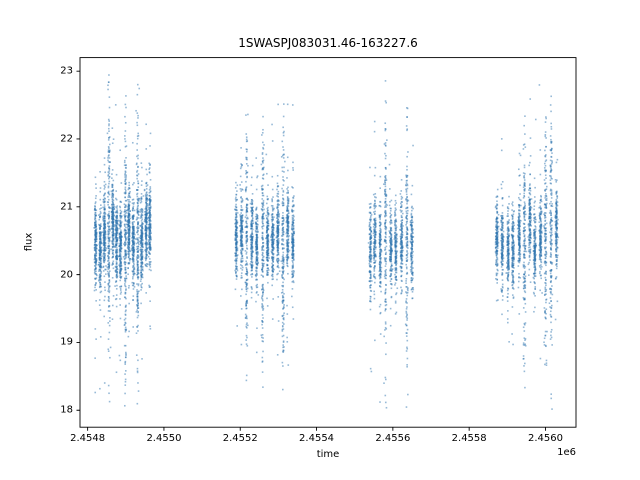 The image size is (640, 480). What do you see at coordinates (328, 43) in the screenshot?
I see `chart-title: 1SWASPJ083031.46-163227.6` at bounding box center [328, 43].